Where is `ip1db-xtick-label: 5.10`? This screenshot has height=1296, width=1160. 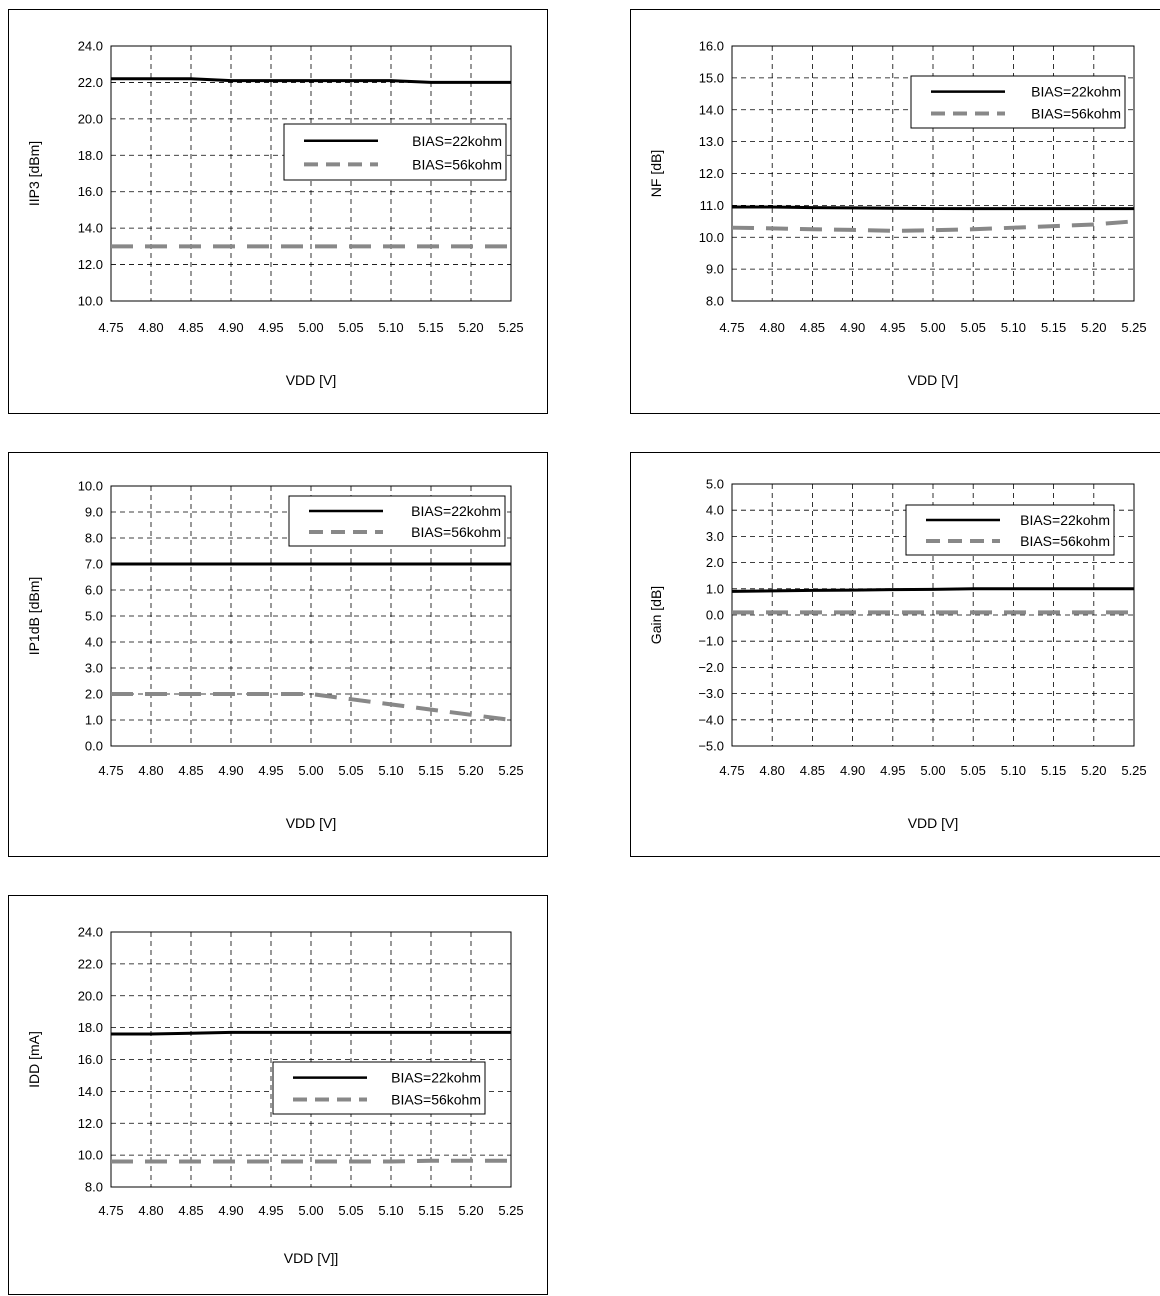
ip1db-xtick-label: 5.10 is located at coordinates (390, 770).